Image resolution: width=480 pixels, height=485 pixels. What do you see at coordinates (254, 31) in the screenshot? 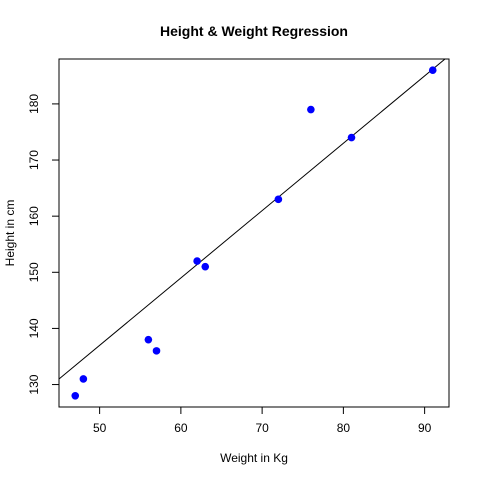
I see `chart-title: Height & Weight Regression` at bounding box center [254, 31].